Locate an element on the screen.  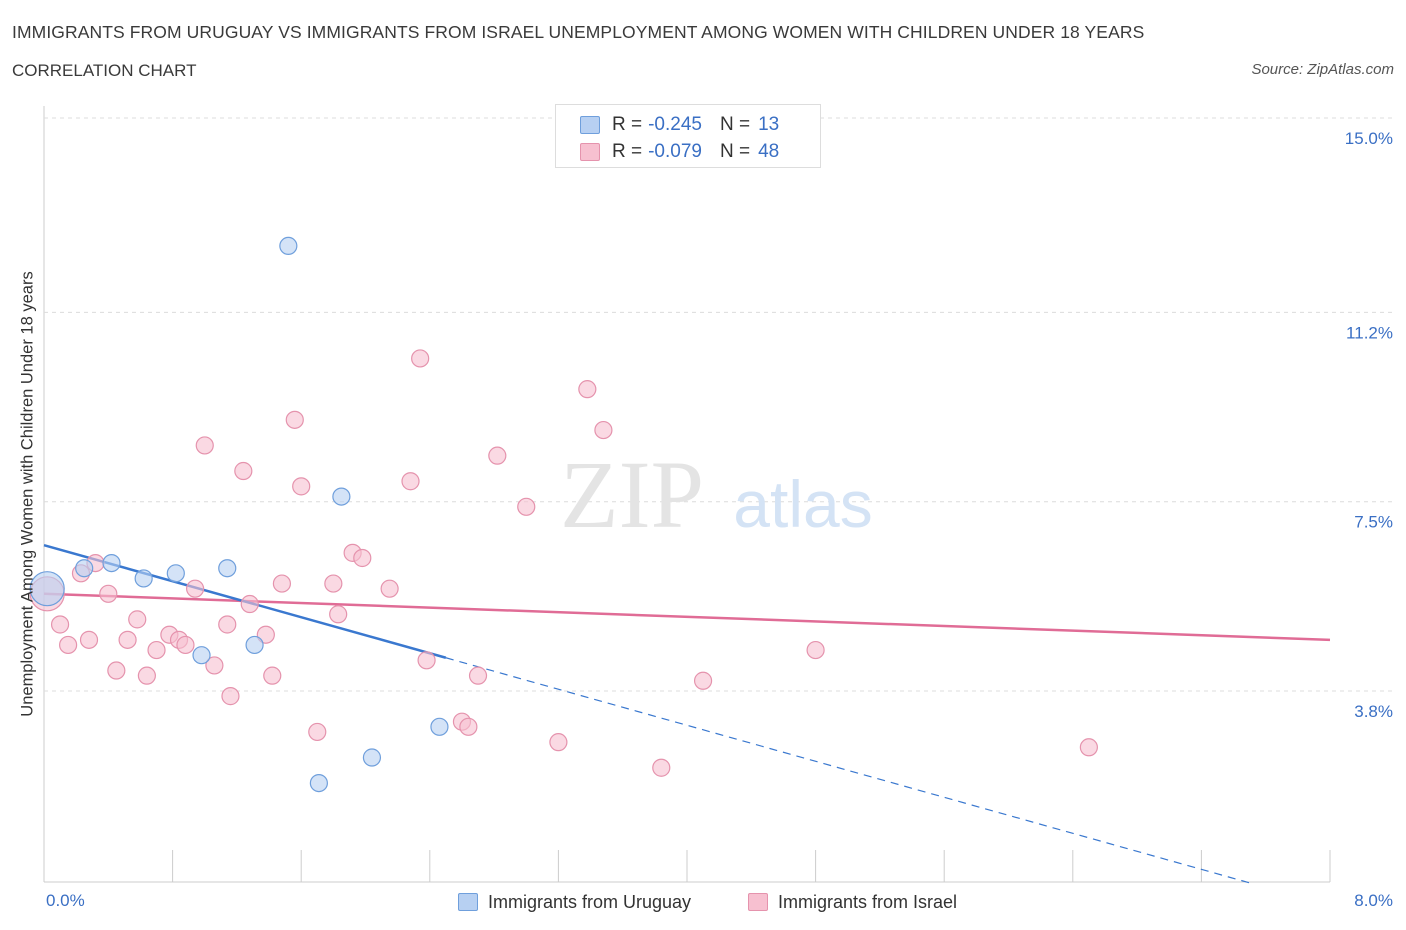
series-label-israel: Immigrants from Israel is located at coordinates (868, 901).